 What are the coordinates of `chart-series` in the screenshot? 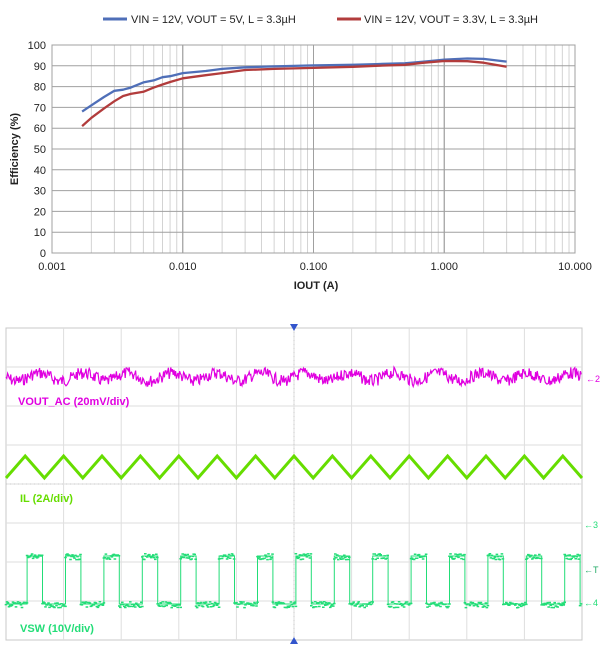 It's located at (294, 92).